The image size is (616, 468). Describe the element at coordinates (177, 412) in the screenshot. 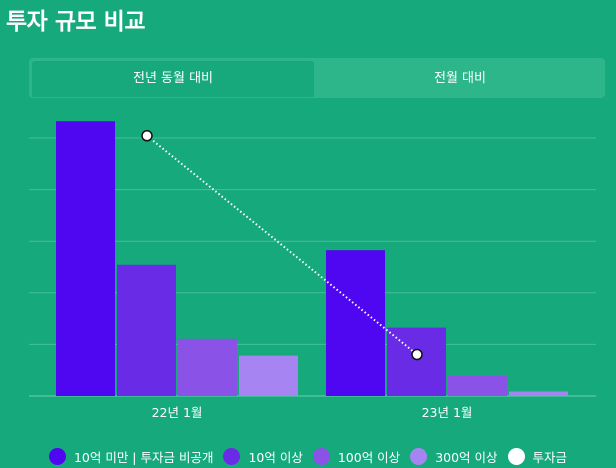

I see `x-tick-label: 22년 1월` at that location.